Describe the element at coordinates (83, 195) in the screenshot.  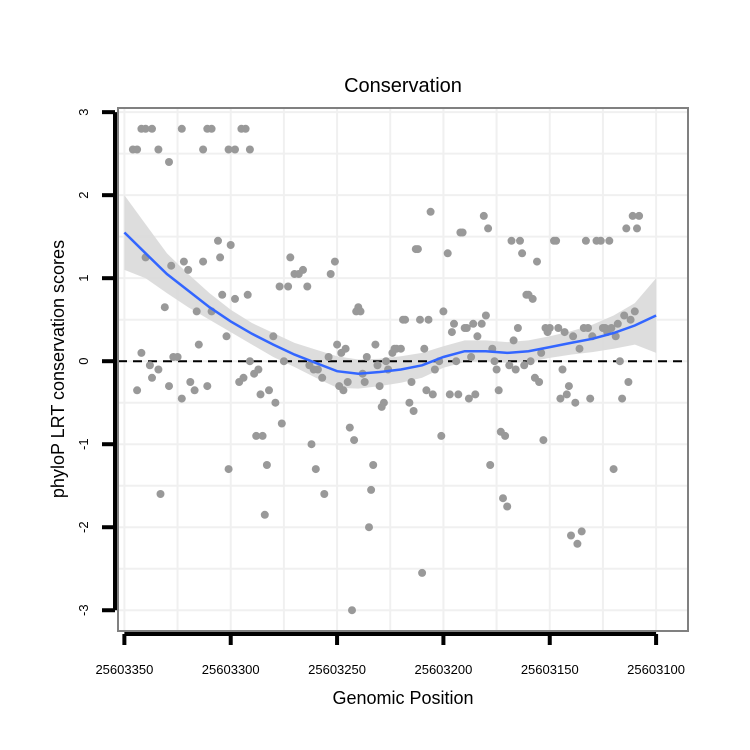
I see `y-tick-label: 2` at that location.